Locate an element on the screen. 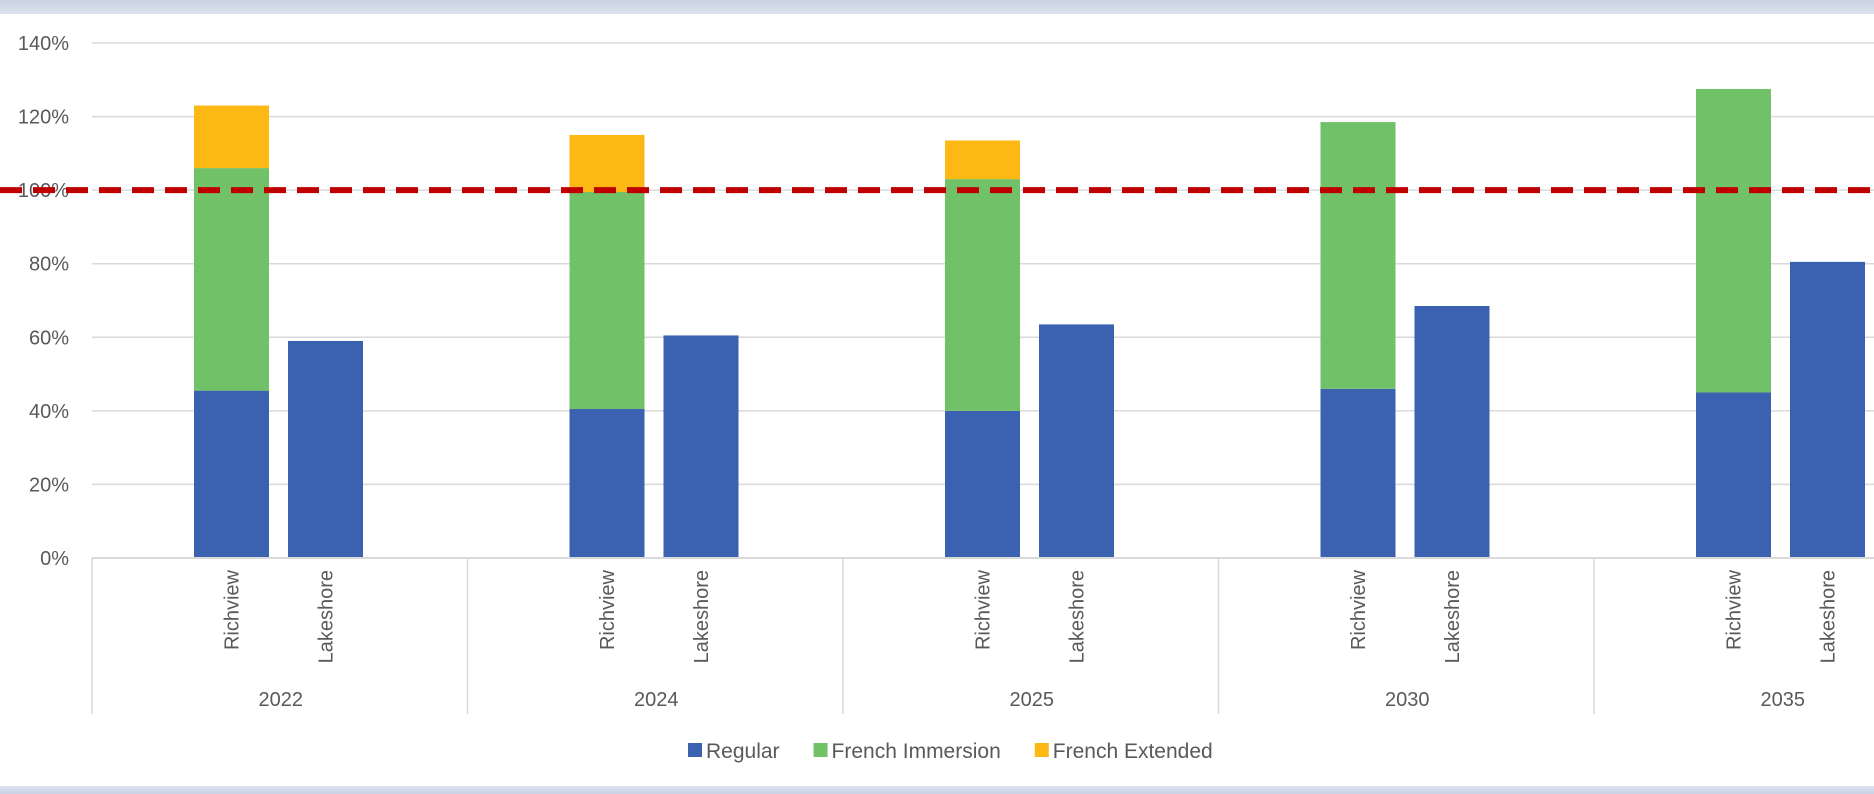 Image resolution: width=1874 pixels, height=794 pixels. y-tick-label: 60% is located at coordinates (49, 338).